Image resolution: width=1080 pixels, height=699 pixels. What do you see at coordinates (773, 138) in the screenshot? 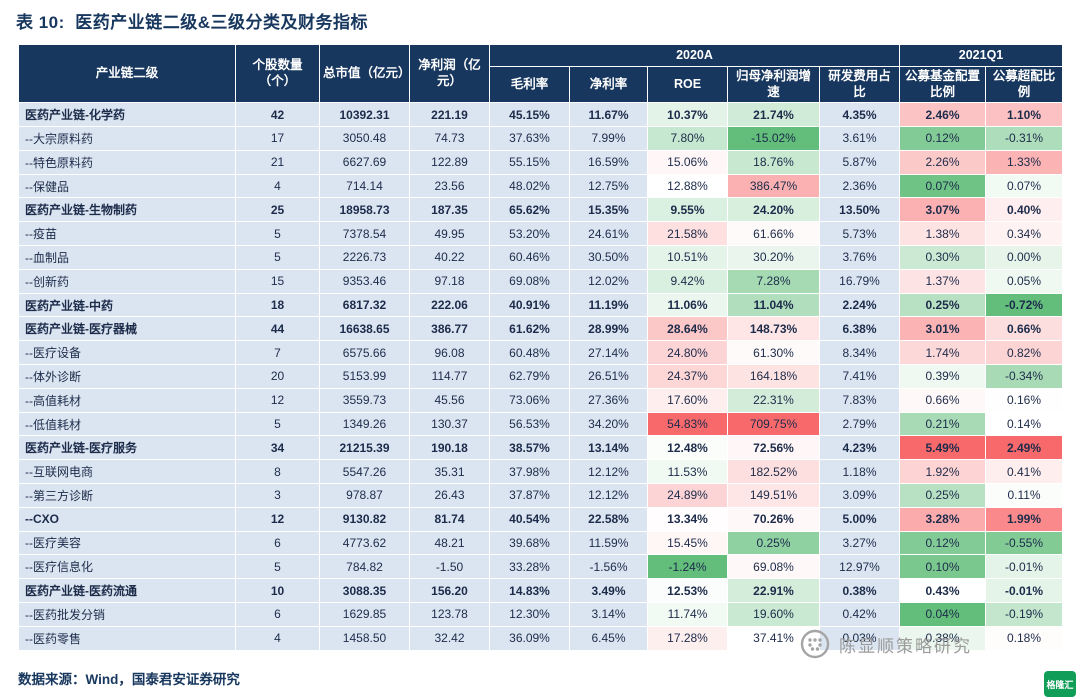
I see `value-cell: -15.02%` at bounding box center [773, 138].